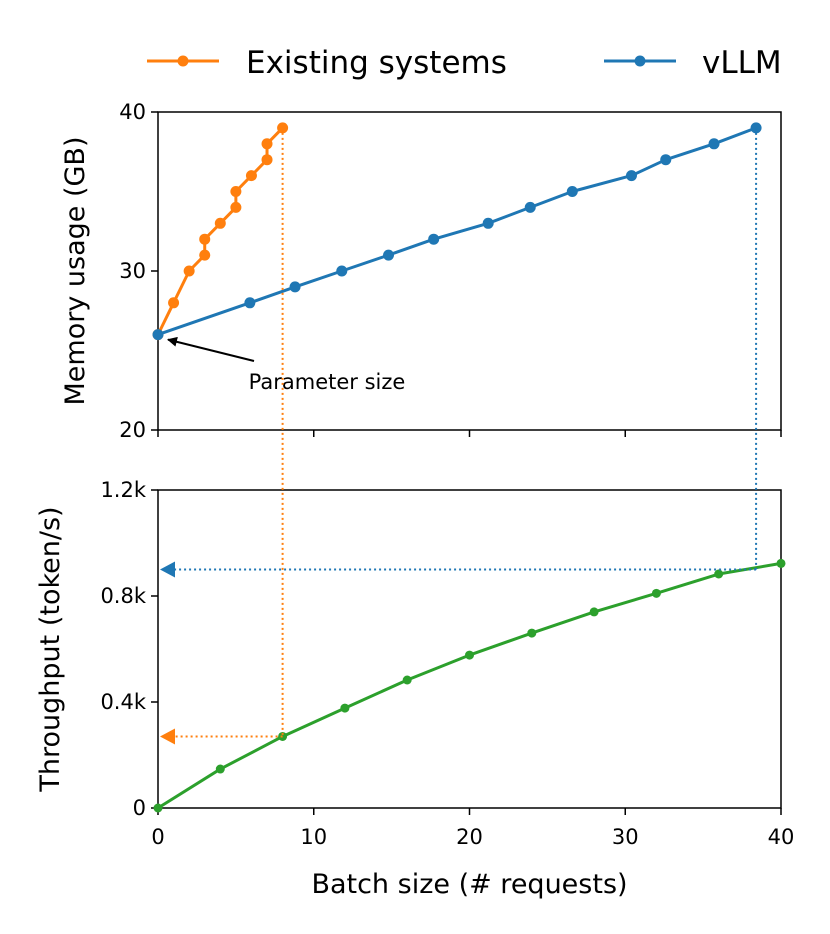  I want to click on legend-item-existing-systems: Existing systems, so click(327, 63).